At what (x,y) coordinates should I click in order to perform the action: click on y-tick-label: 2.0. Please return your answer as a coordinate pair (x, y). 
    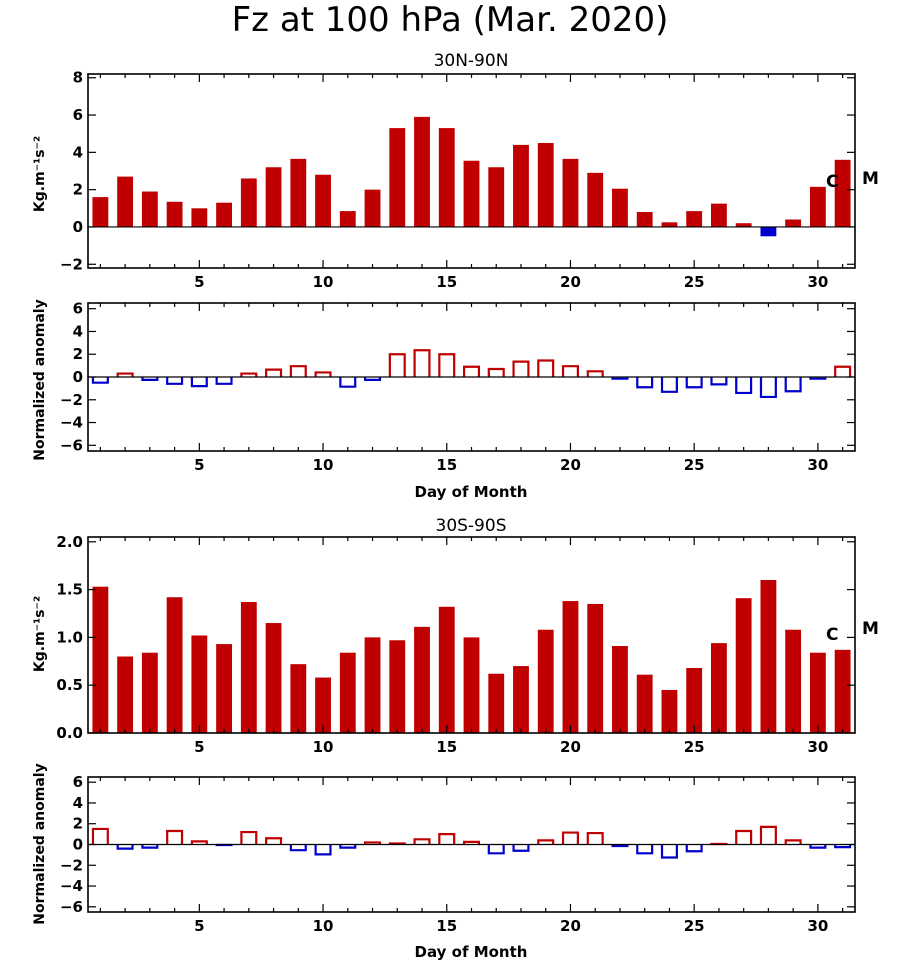
    Looking at the image, I should click on (69, 542).